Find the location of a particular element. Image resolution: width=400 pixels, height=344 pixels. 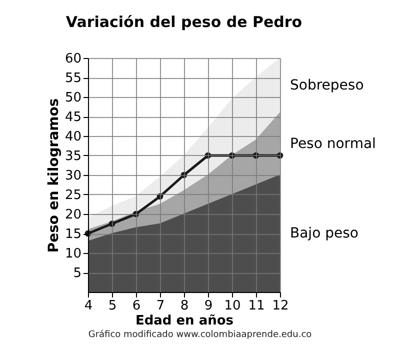

y-tick-label: 60 is located at coordinates (73, 59).